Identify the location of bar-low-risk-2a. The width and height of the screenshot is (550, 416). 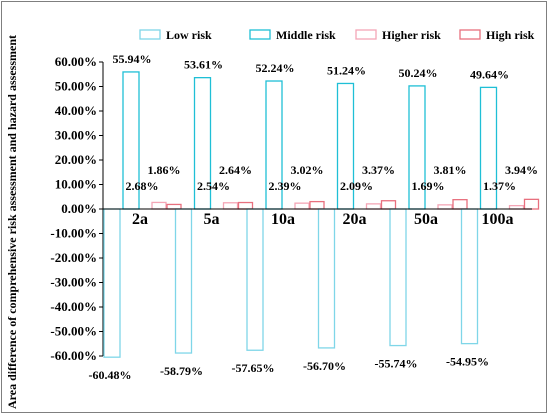
(112, 283).